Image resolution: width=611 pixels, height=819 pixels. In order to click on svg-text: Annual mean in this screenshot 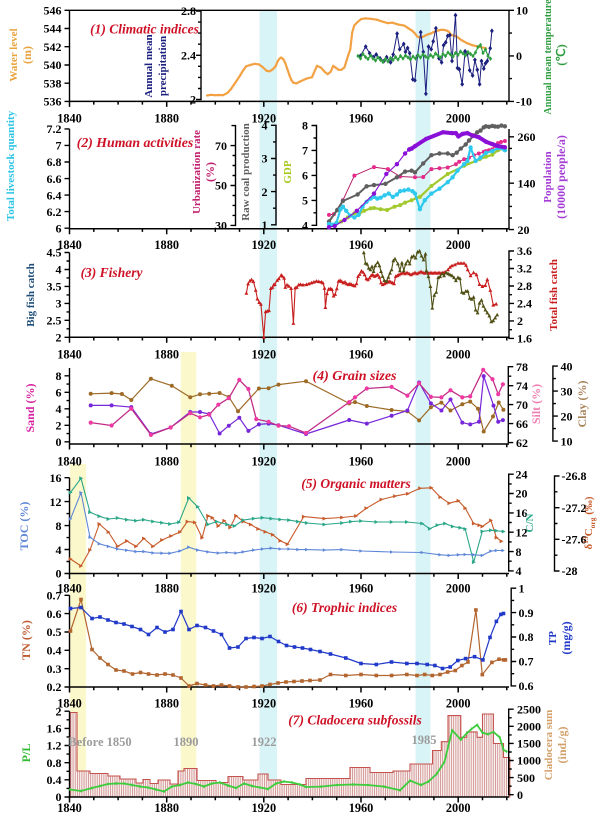, I will do `click(149, 65)`.